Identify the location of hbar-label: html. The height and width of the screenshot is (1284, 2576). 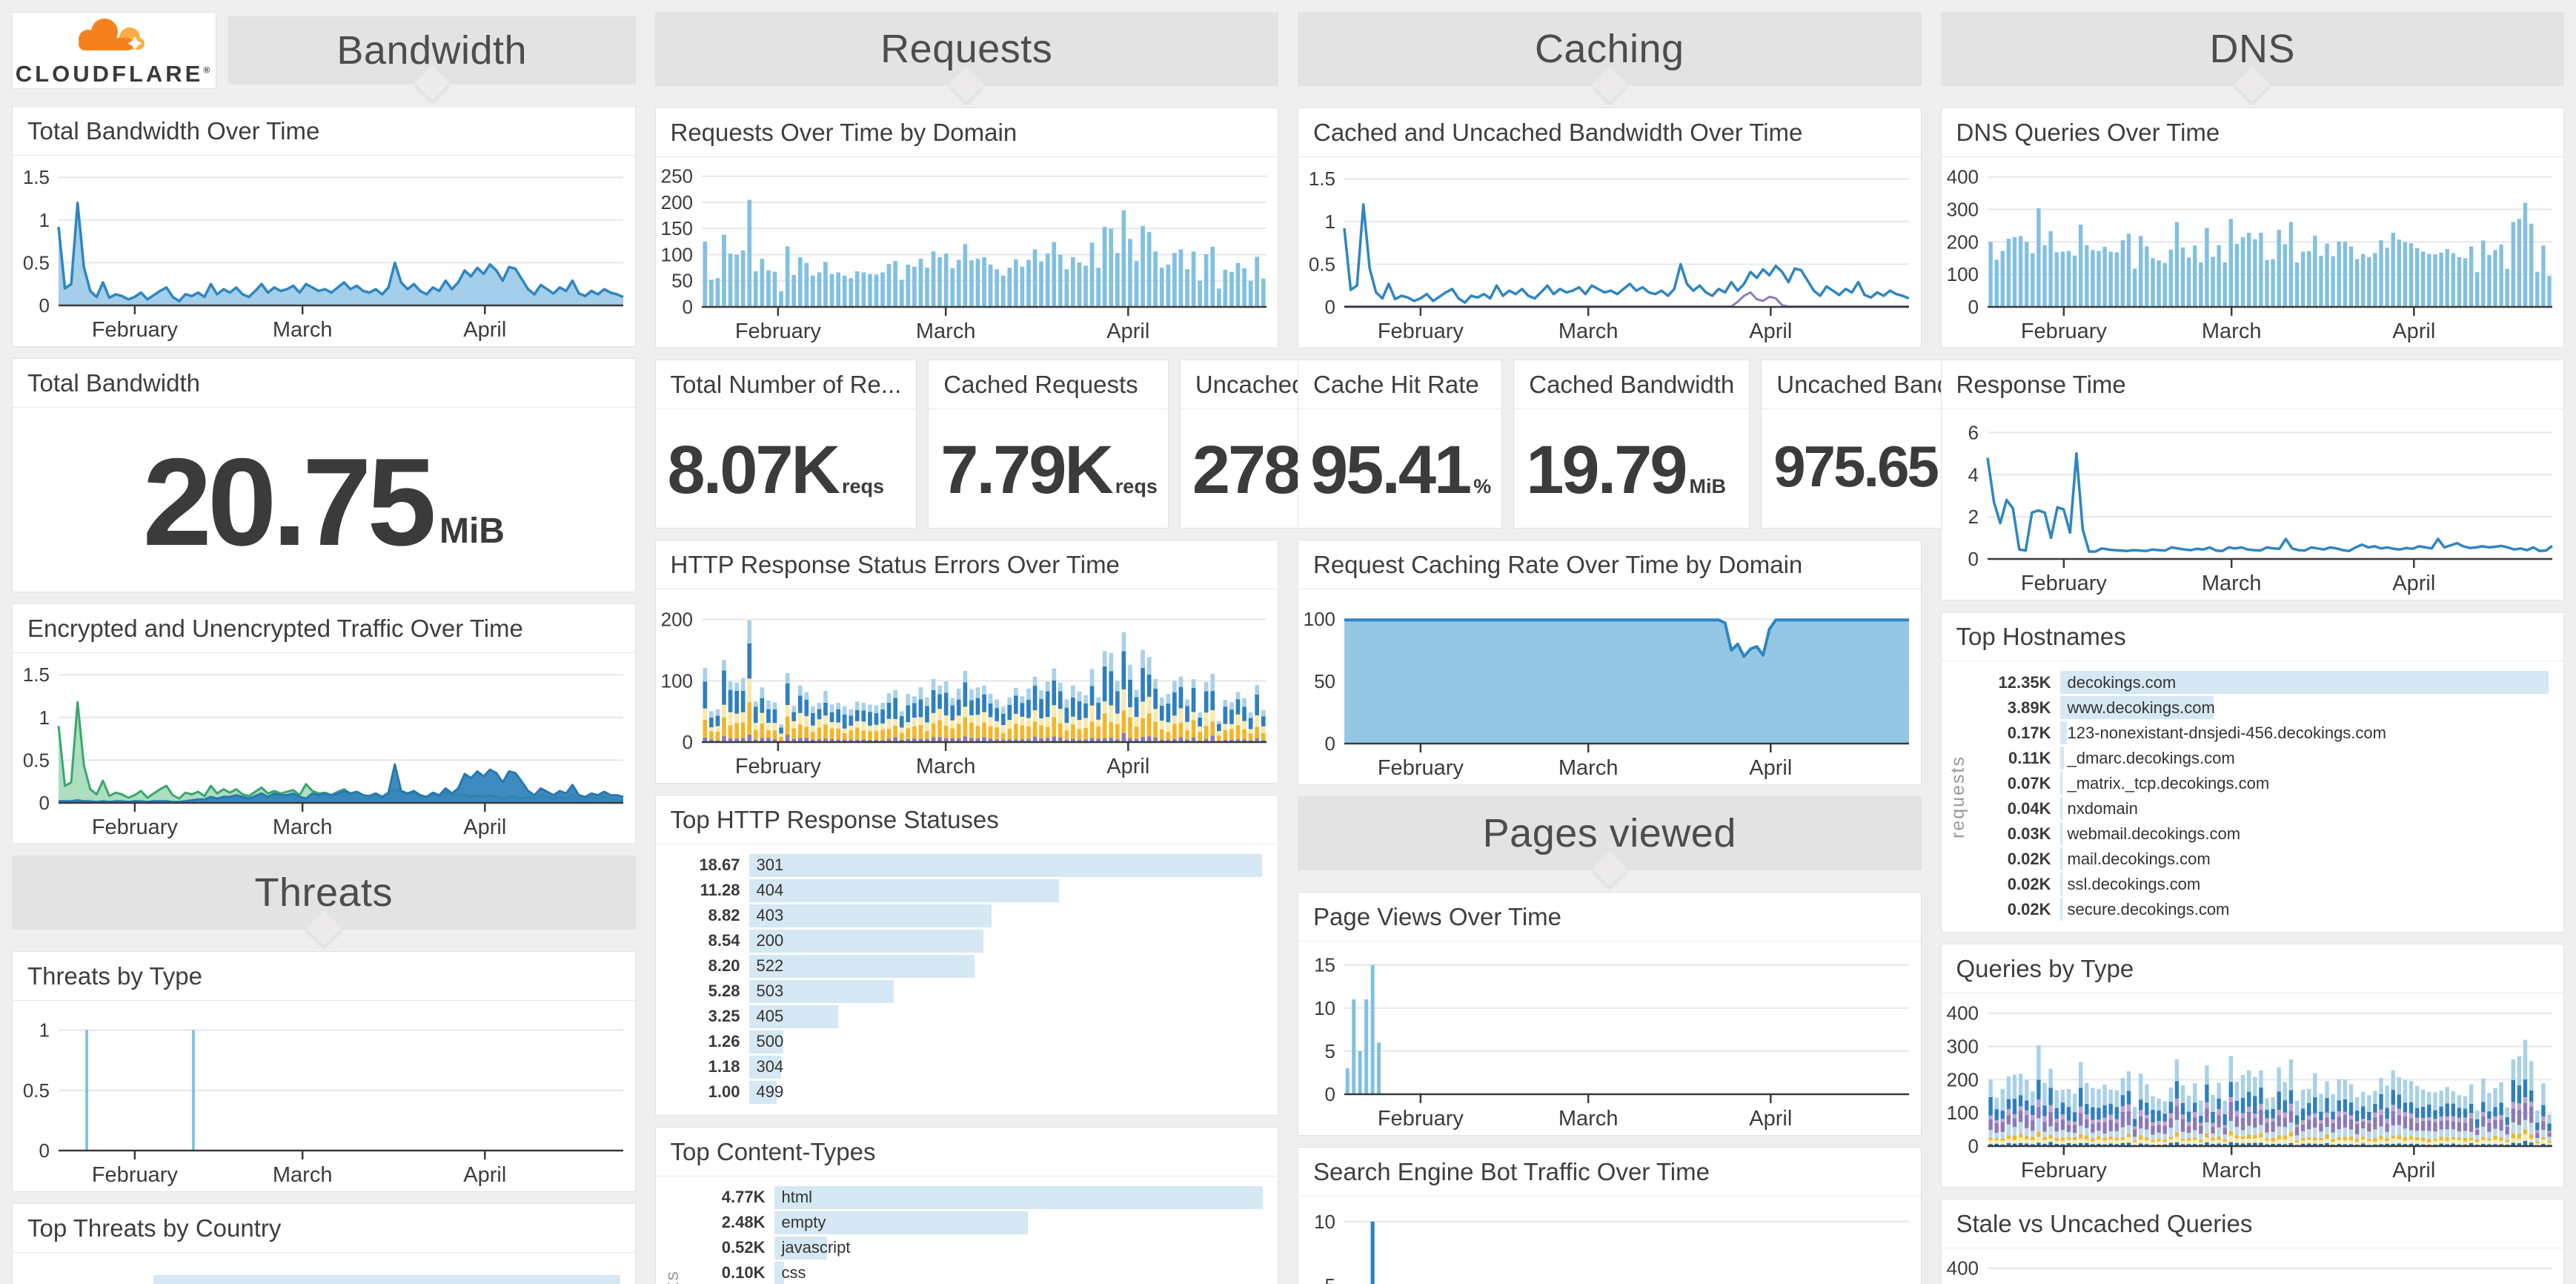
(797, 1197).